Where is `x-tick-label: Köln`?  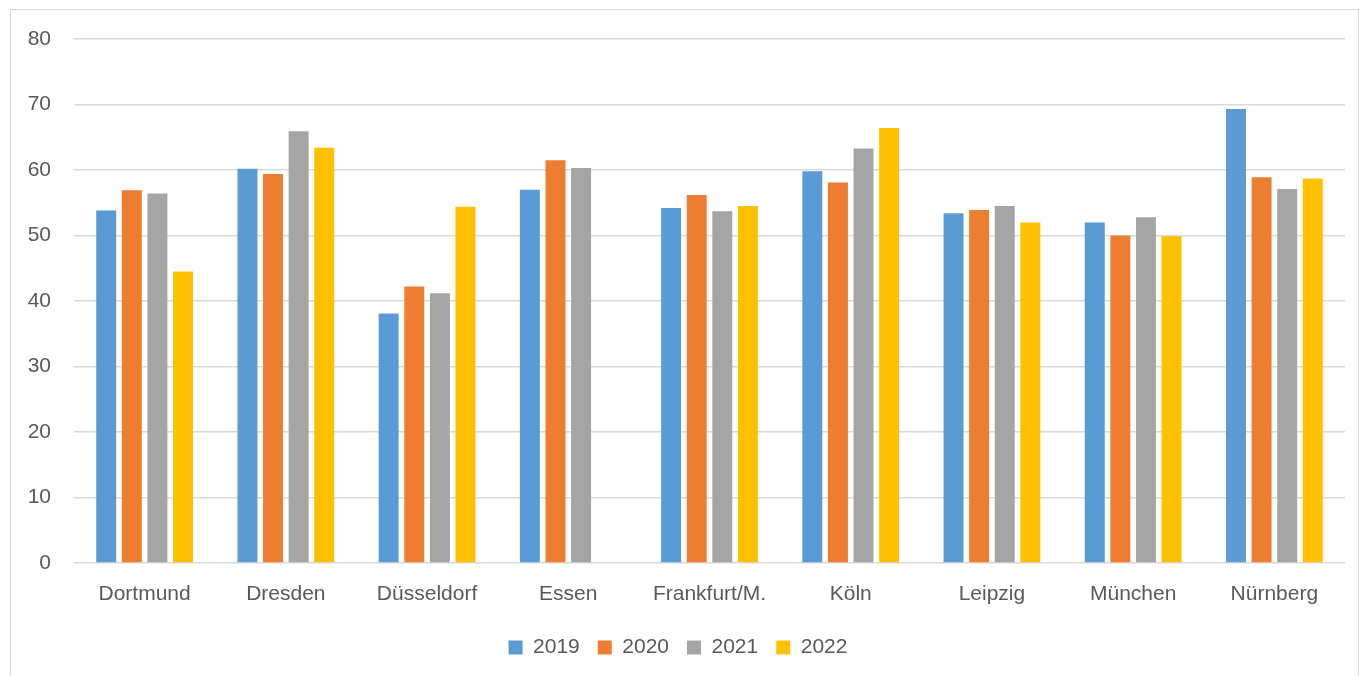
x-tick-label: Köln is located at coordinates (850, 593).